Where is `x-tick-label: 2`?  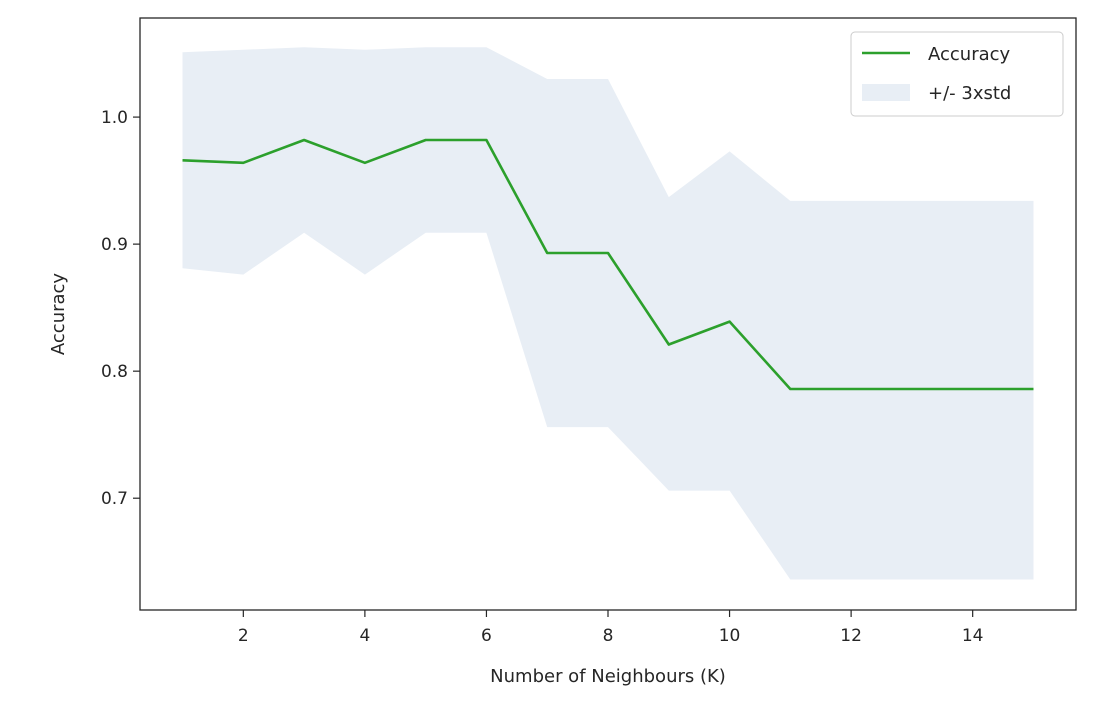
x-tick-label: 2 is located at coordinates (243, 636).